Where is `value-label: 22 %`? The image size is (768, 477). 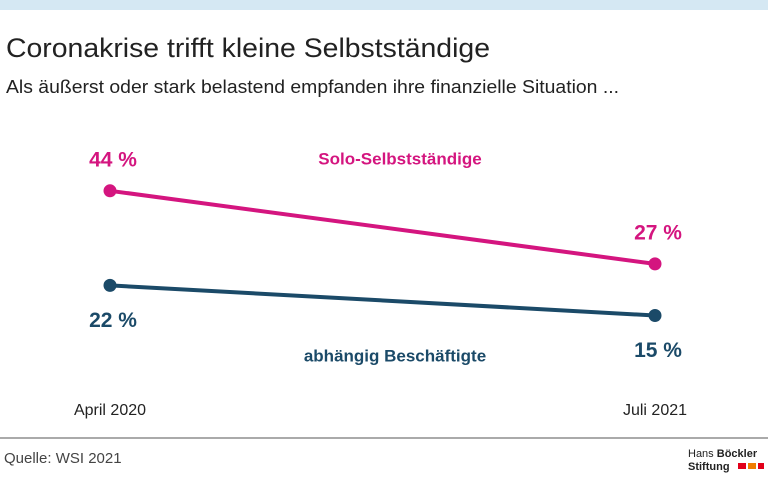 value-label: 22 % is located at coordinates (113, 320).